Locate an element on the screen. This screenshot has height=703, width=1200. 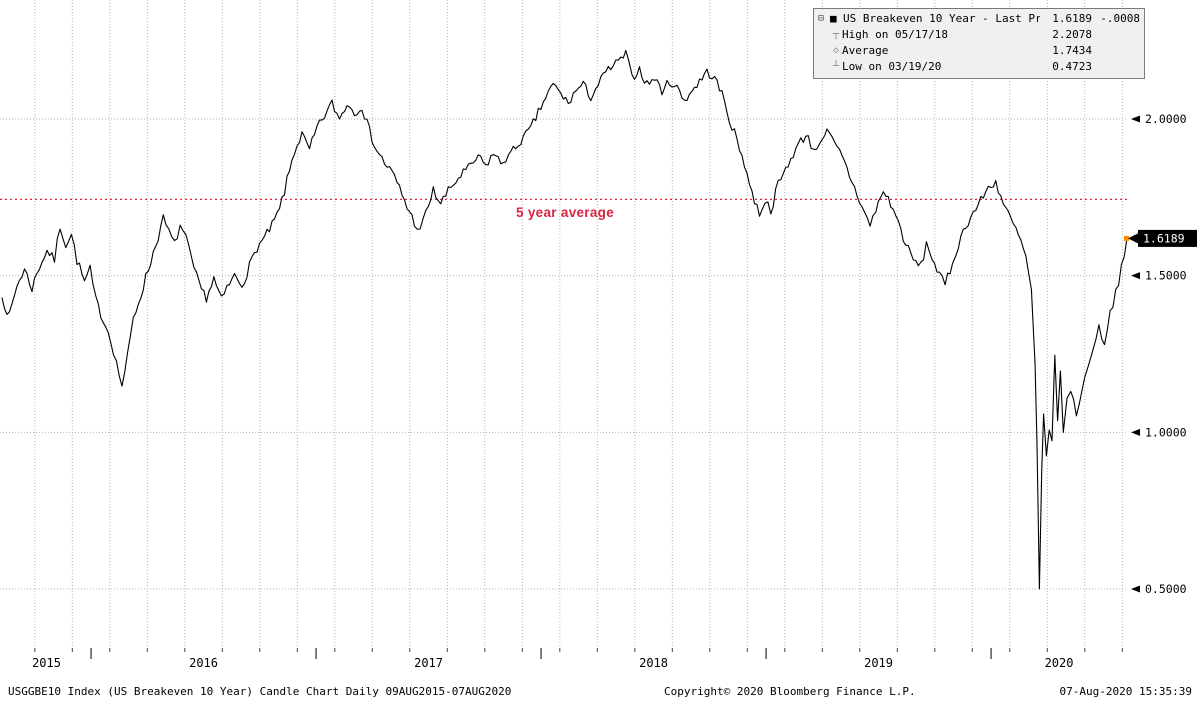
x-axis-label: 2020 is located at coordinates (1059, 663).